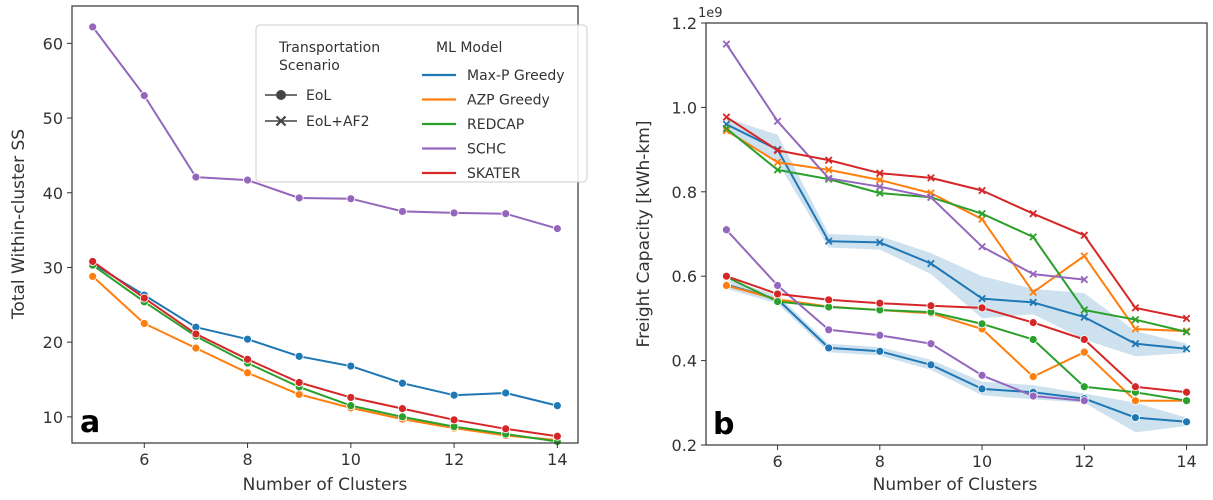  Describe the element at coordinates (351, 459) in the screenshot. I see `panel-a-x-tick-label: 10` at that location.